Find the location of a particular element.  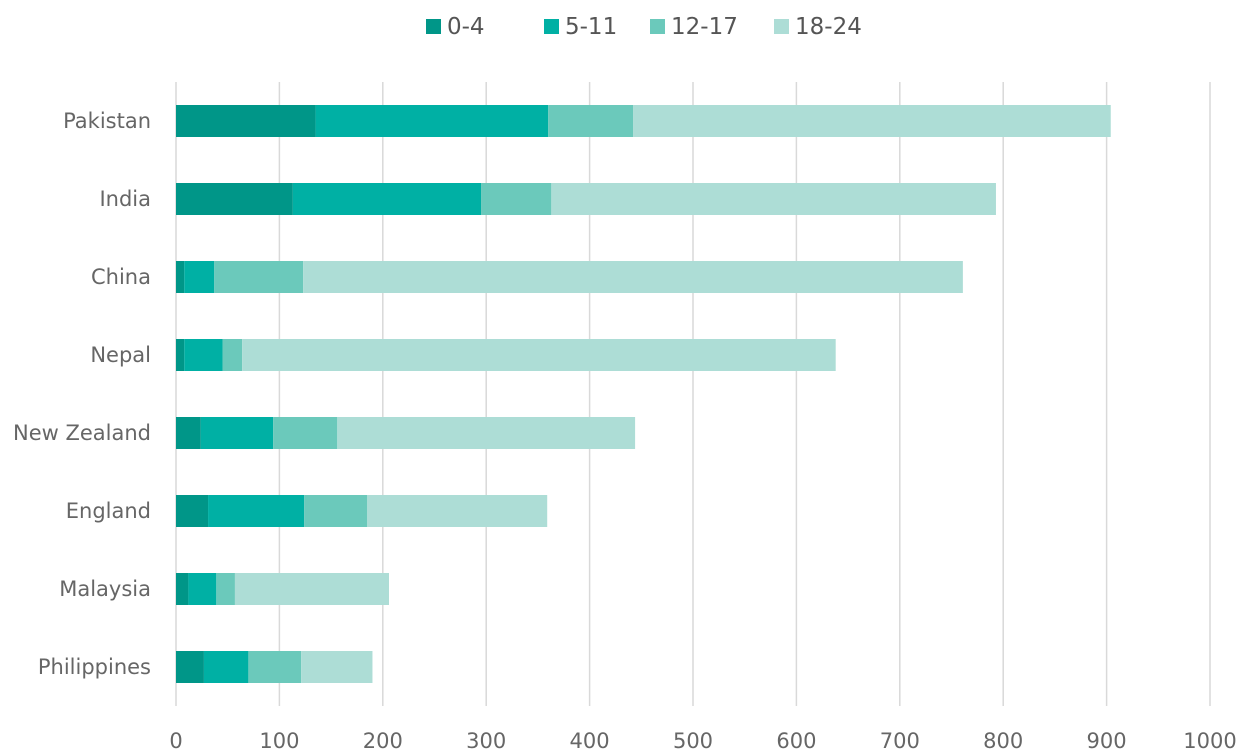

legend: 0-4 5-11 12-17 18-24 is located at coordinates (644, 27).